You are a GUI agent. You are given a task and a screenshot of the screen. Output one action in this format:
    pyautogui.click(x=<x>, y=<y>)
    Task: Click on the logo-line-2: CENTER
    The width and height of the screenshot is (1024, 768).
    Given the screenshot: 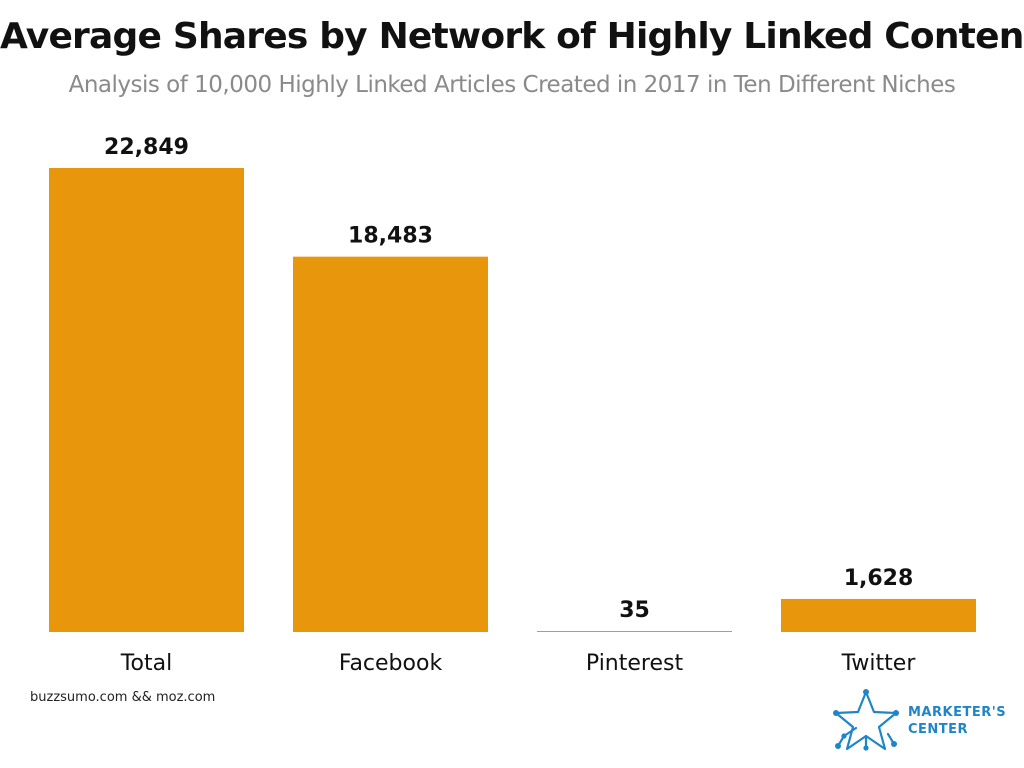 What is the action you would take?
    pyautogui.click(x=938, y=729)
    